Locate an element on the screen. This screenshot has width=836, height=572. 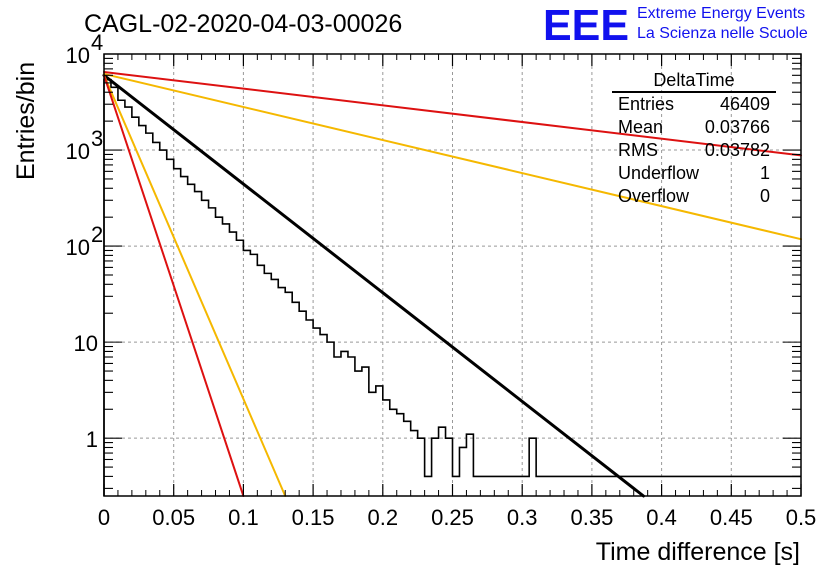
logo-line-1: Extreme Energy Events is located at coordinates (721, 13).